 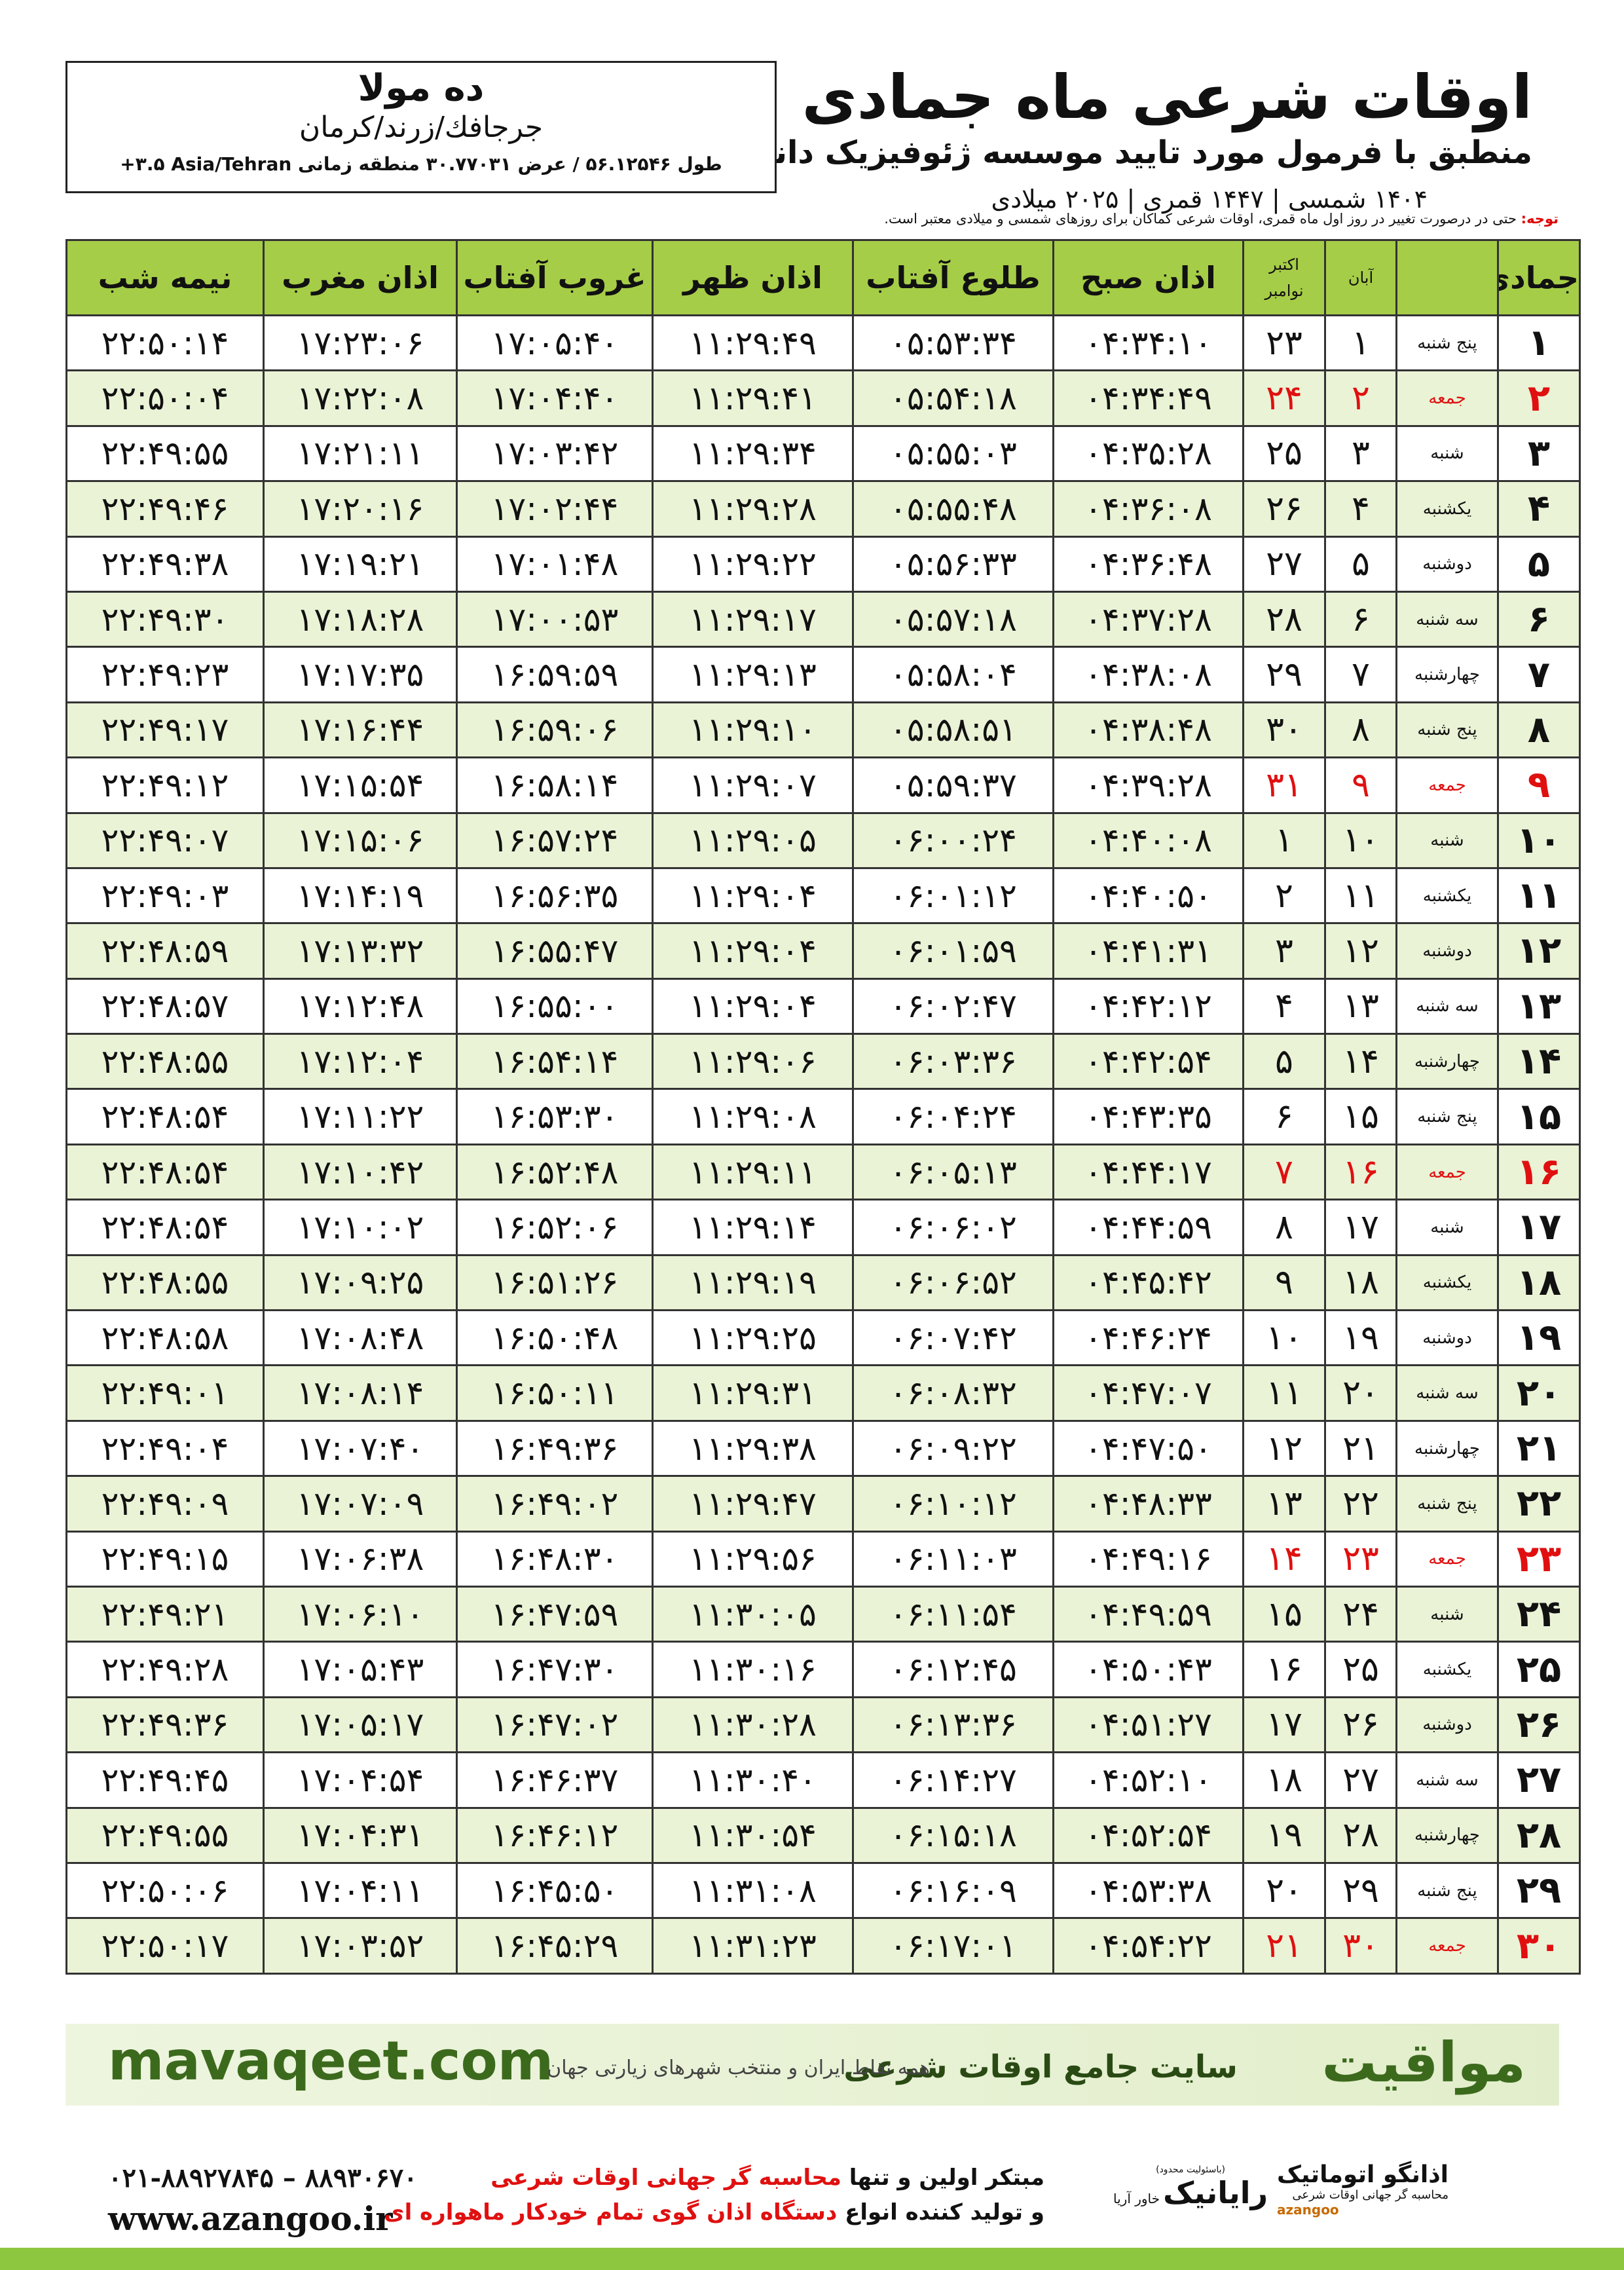 What do you see at coordinates (1136, 2198) in the screenshot?
I see `logo-sub: خاور آریا` at bounding box center [1136, 2198].